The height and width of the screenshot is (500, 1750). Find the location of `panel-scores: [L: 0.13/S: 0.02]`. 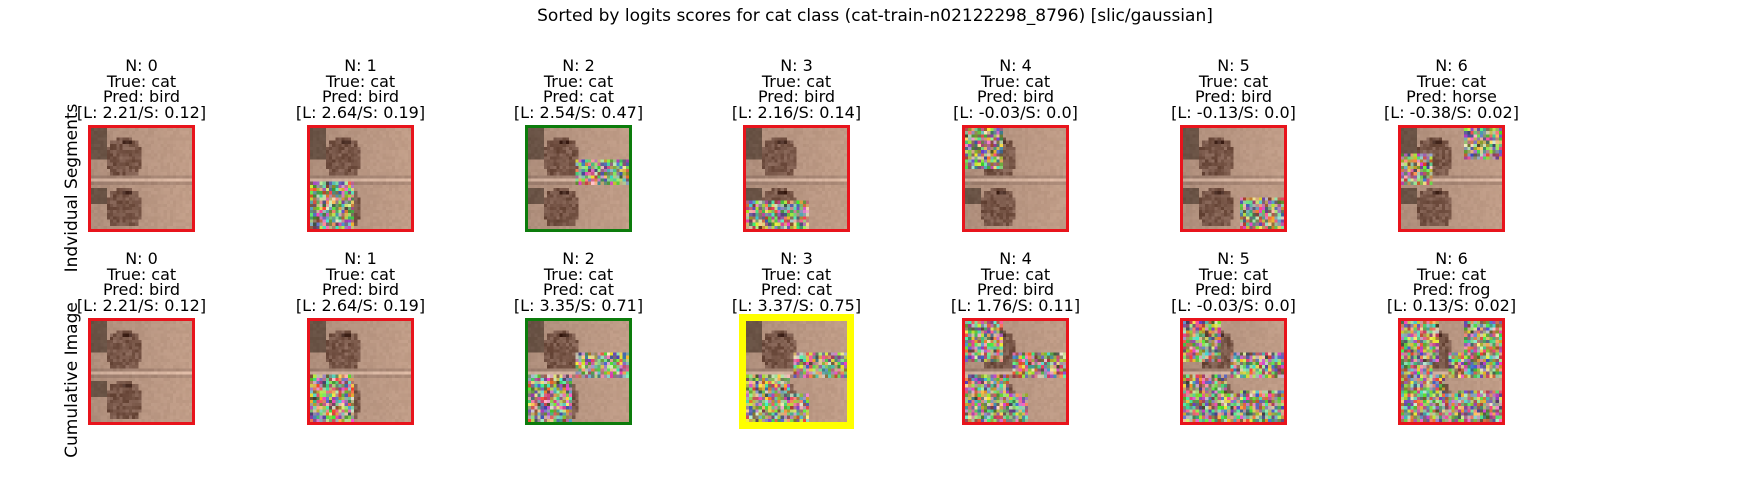

panel-scores: [L: 0.13/S: 0.02] is located at coordinates (1451, 305).